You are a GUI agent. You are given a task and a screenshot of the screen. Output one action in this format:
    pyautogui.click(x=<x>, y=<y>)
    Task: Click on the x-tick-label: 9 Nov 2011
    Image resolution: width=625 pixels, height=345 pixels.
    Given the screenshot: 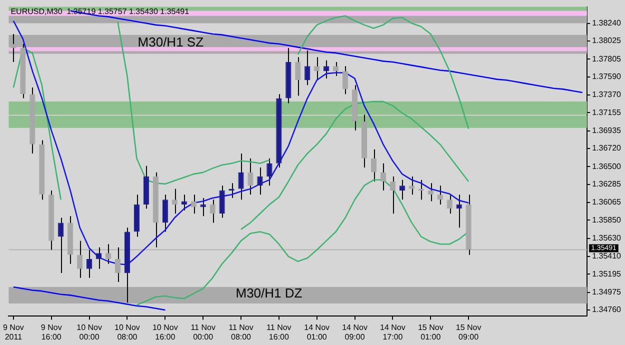 What is the action you would take?
    pyautogui.click(x=13, y=332)
    